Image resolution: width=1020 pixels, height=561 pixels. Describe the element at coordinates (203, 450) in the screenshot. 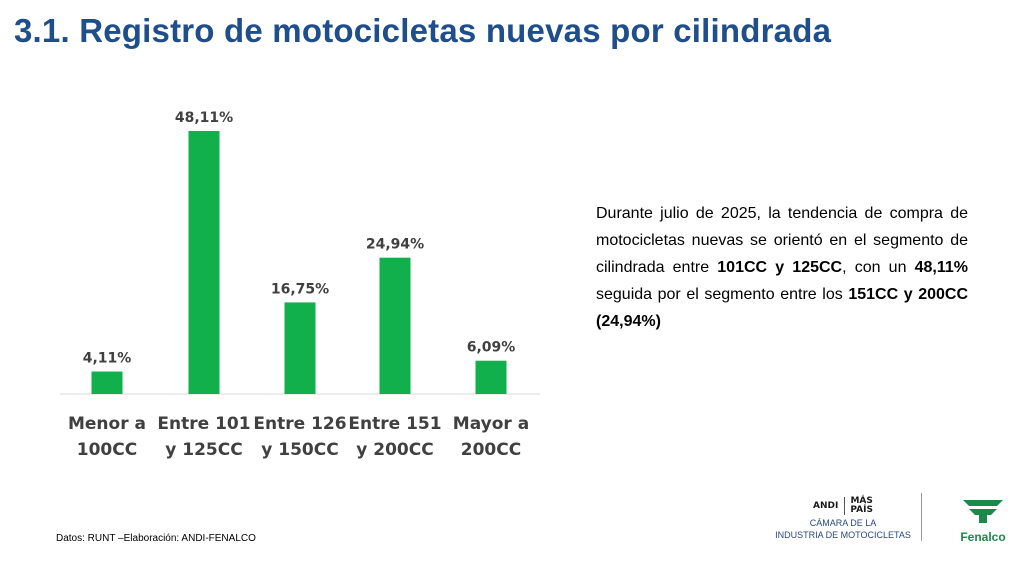

I see `category-label: y 125CC` at that location.